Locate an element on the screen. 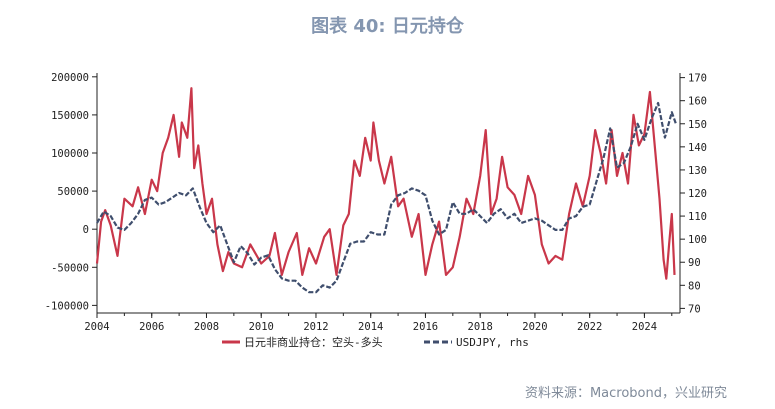 The image size is (775, 409). y-left-tick-label: 50000 is located at coordinates (73, 192).